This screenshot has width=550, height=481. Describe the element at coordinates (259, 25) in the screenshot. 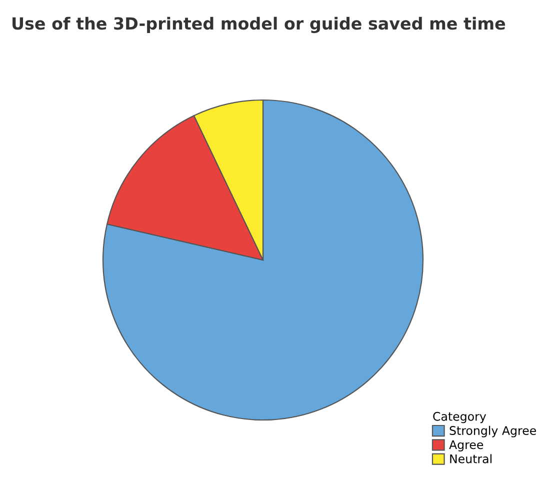

I see `chart-title: Use of the 3D-printed model or guide saved me time` at that location.